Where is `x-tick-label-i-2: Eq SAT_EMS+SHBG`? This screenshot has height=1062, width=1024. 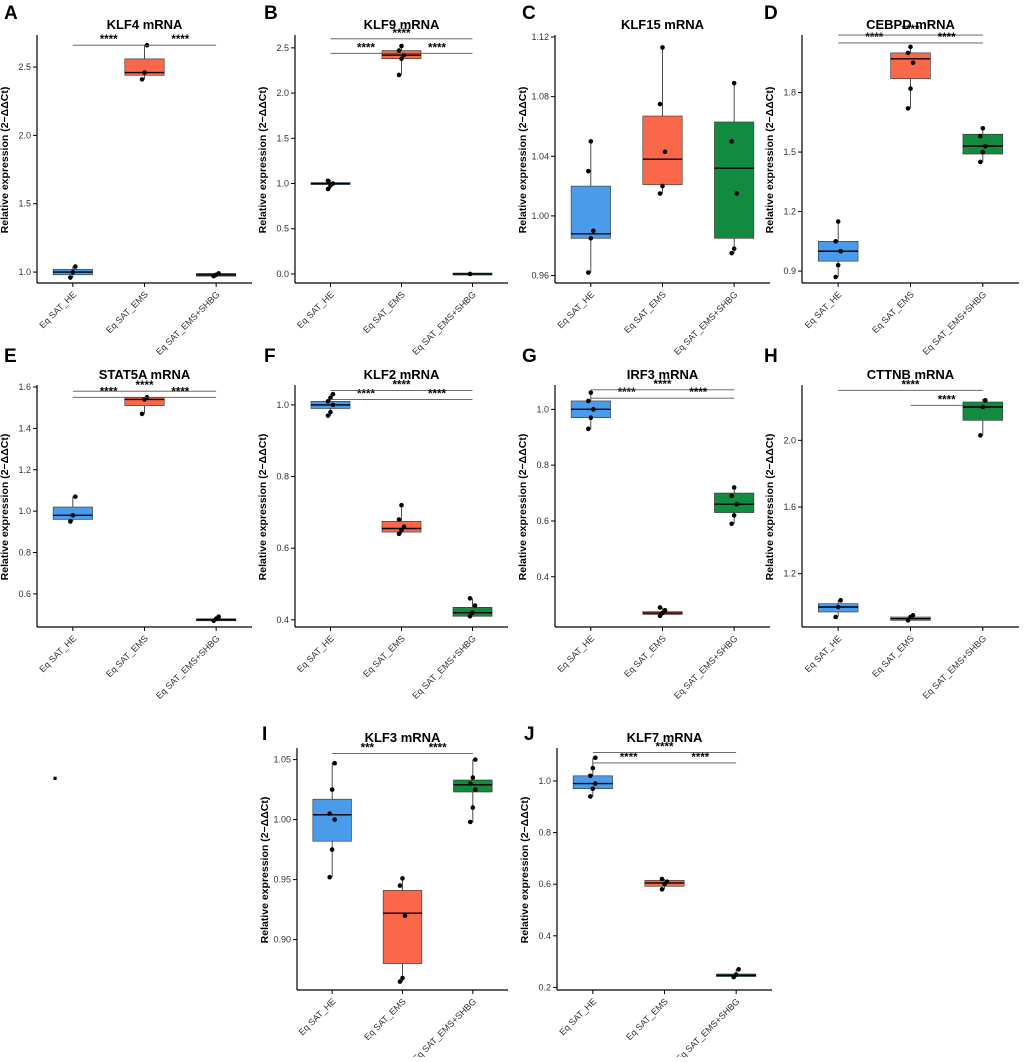 x-tick-label-i-2: Eq SAT_EMS+SHBG is located at coordinates (445, 1026).